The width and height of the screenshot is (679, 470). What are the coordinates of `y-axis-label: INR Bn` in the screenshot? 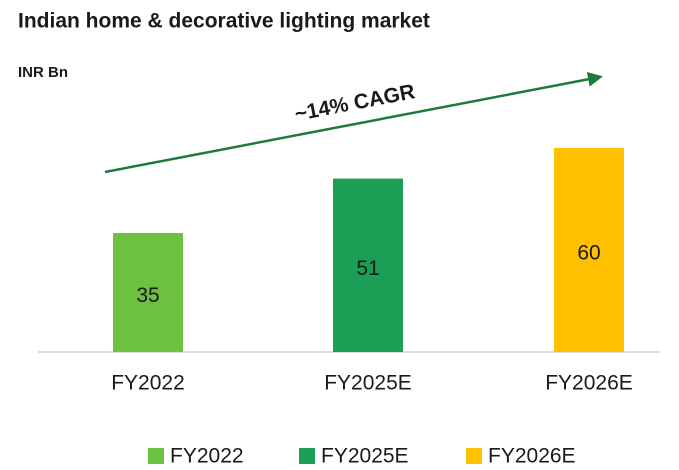 It's located at (43, 72).